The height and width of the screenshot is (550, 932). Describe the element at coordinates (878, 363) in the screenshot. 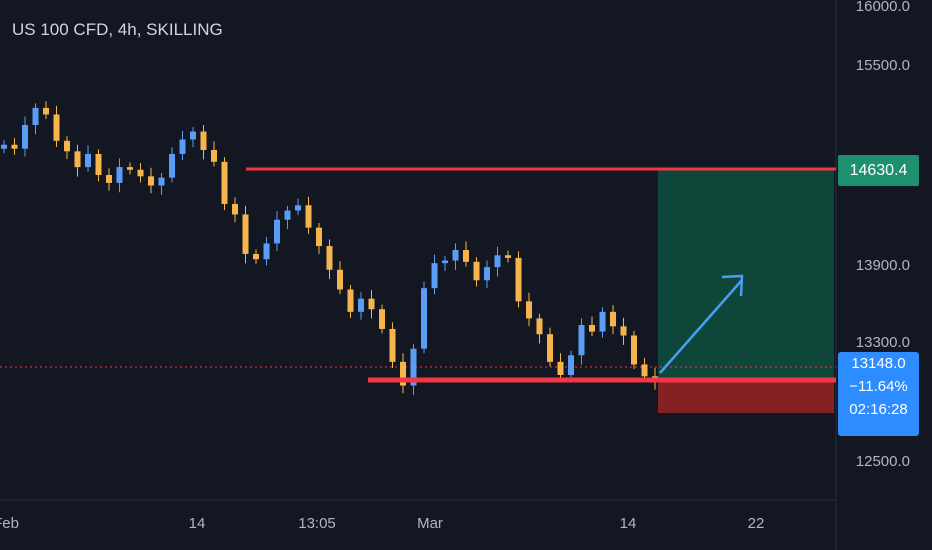

I see `last-price-value: 13148.0` at that location.